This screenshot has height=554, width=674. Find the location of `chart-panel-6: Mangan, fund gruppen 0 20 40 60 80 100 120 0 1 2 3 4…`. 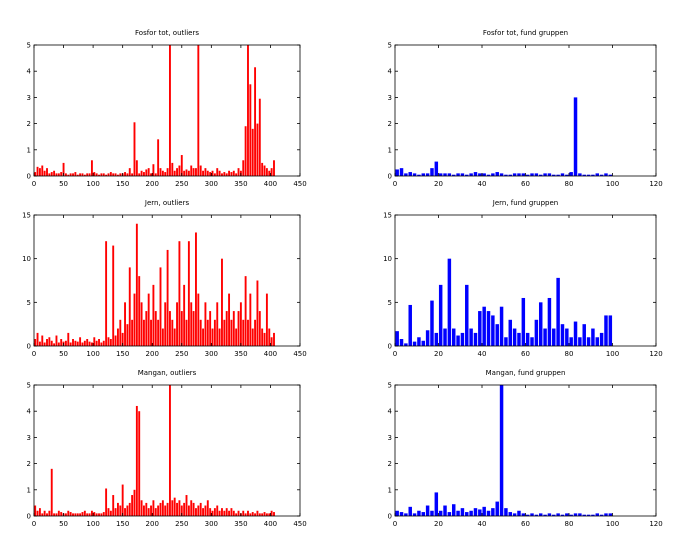

chart-panel-6: Mangan, fund gruppen 0 20 40 60 80 100 120 0 1 2 3 4… is located at coordinates (525, 448).